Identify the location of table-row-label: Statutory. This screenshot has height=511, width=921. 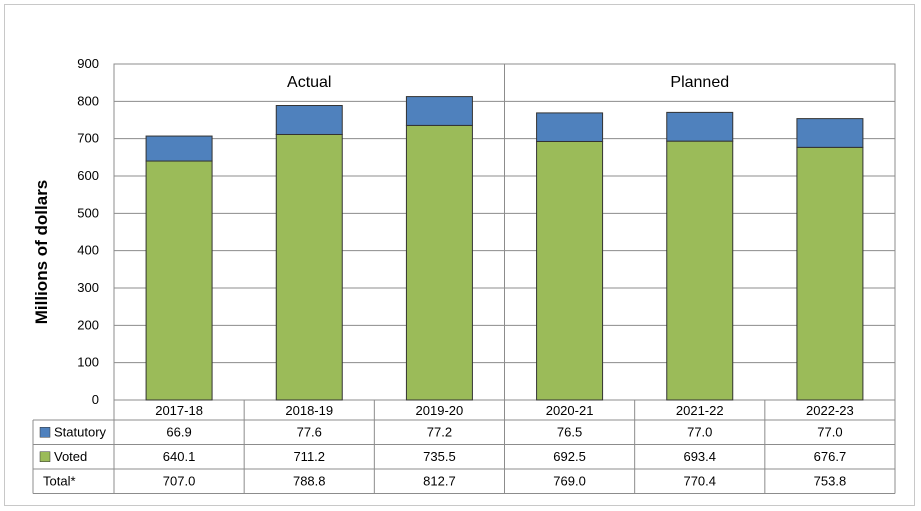
(80, 431).